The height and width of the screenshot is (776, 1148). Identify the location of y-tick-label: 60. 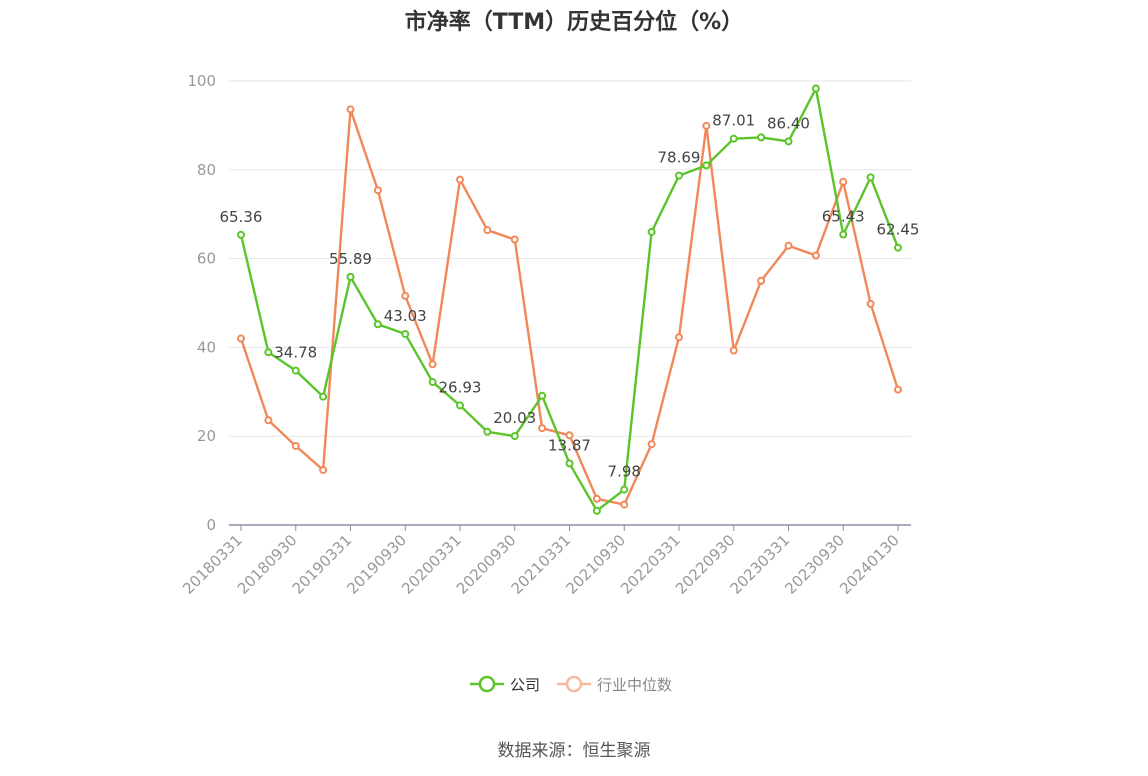
(206, 259).